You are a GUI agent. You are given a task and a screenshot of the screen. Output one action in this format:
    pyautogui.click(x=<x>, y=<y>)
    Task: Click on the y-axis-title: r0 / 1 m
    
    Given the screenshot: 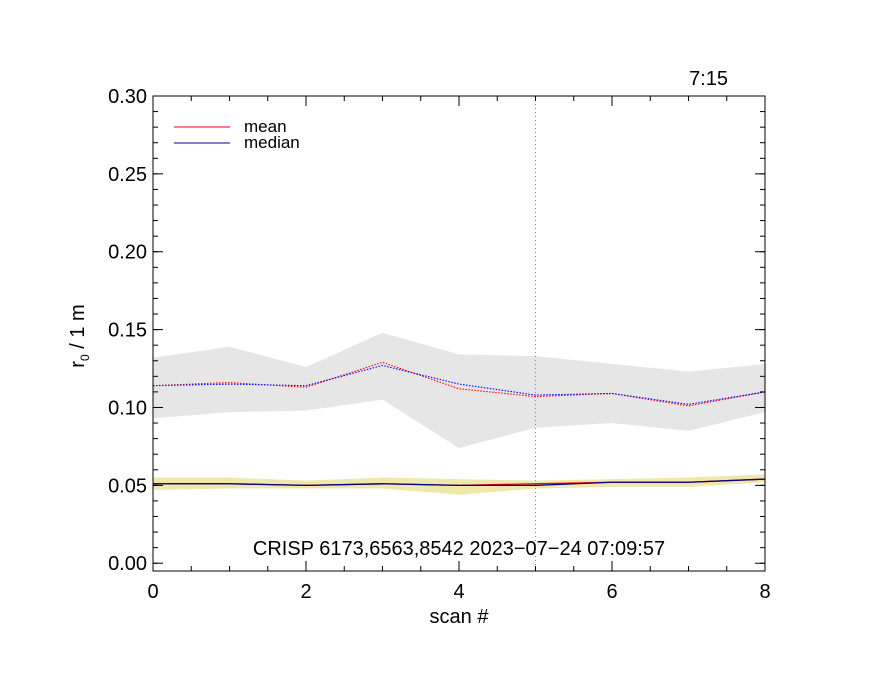 What is the action you would take?
    pyautogui.click(x=79, y=335)
    